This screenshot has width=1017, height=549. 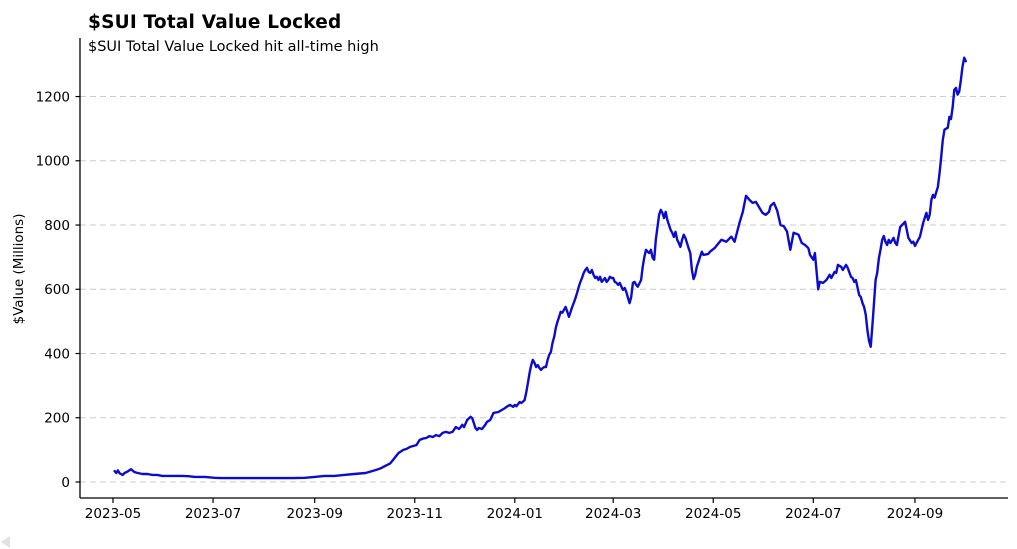 What do you see at coordinates (57, 226) in the screenshot?
I see `y-tick-label: 800` at bounding box center [57, 226].